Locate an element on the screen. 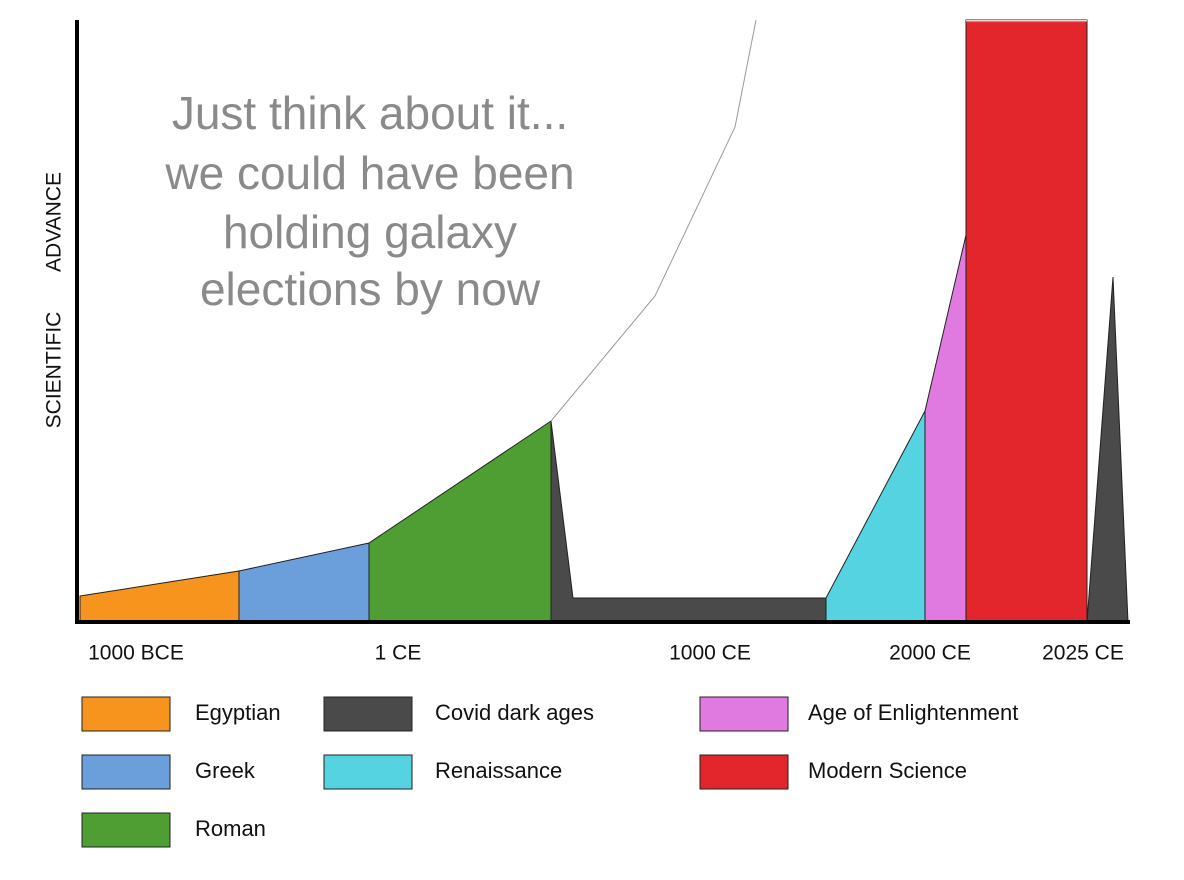 This screenshot has height=880, width=1184. fade is located at coordinates (1026, 40).